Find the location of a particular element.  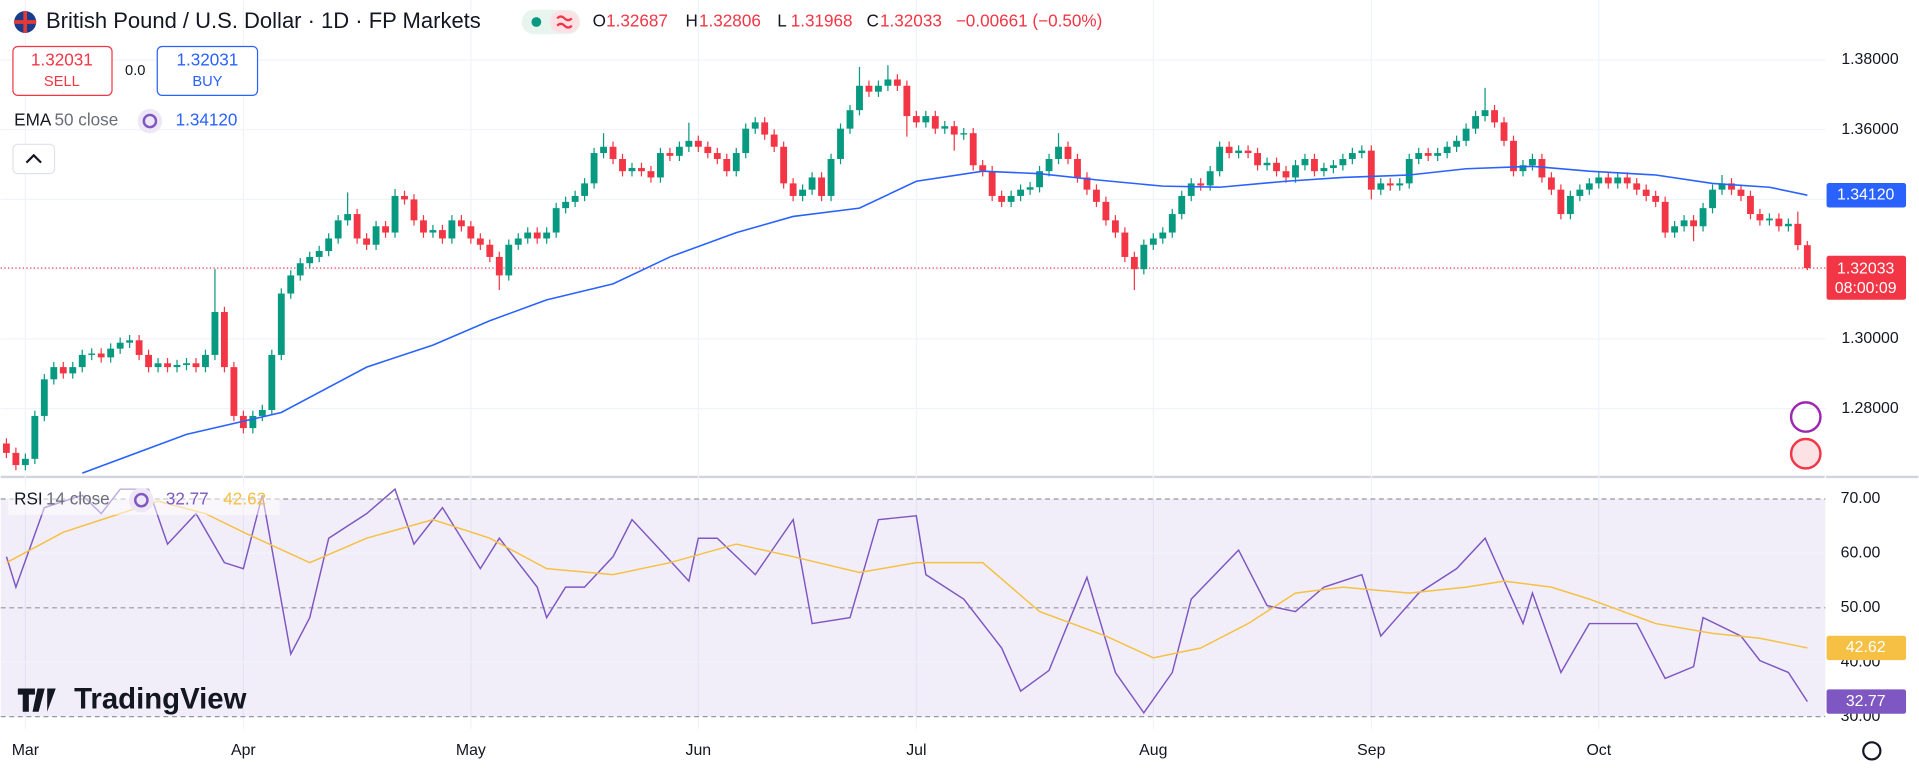

x-tick-label: Jul is located at coordinates (916, 750).